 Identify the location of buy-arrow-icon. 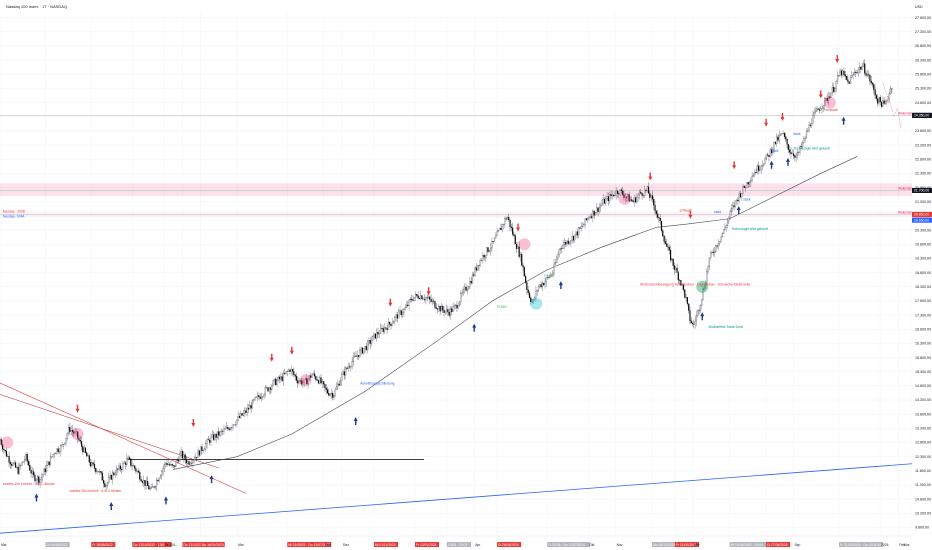
(111, 506).